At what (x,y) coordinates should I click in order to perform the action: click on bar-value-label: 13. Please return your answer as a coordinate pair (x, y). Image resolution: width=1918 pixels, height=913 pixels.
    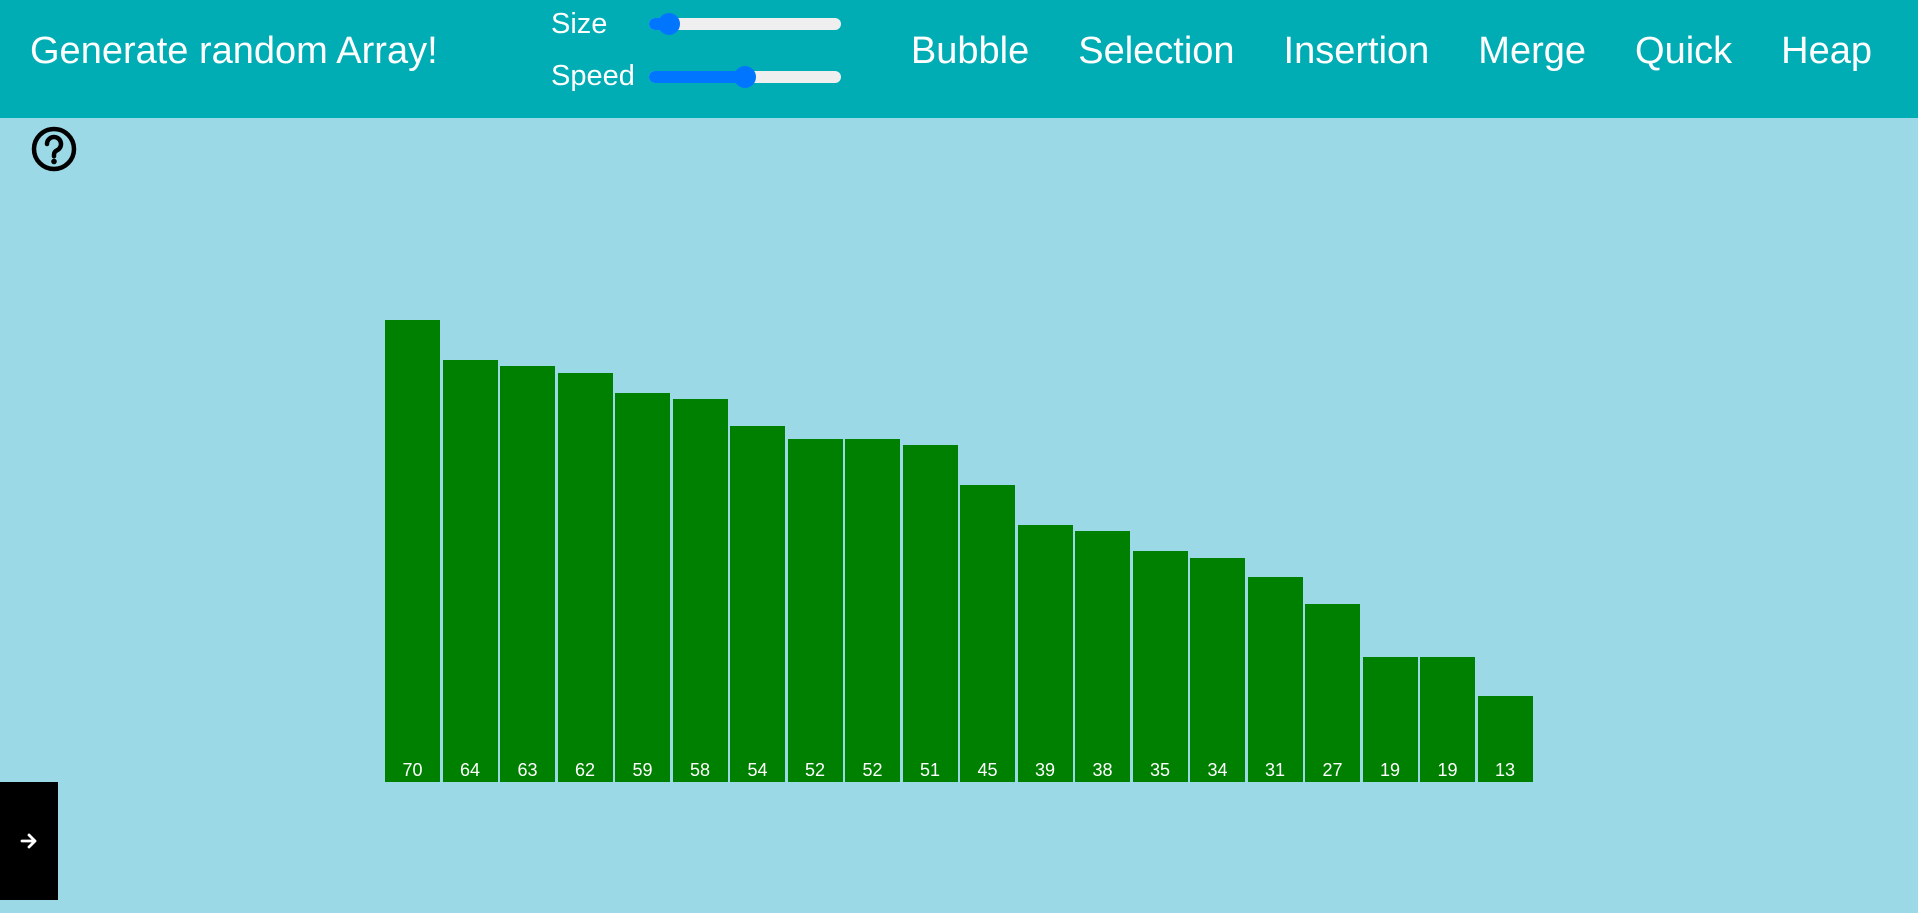
    Looking at the image, I should click on (1505, 770).